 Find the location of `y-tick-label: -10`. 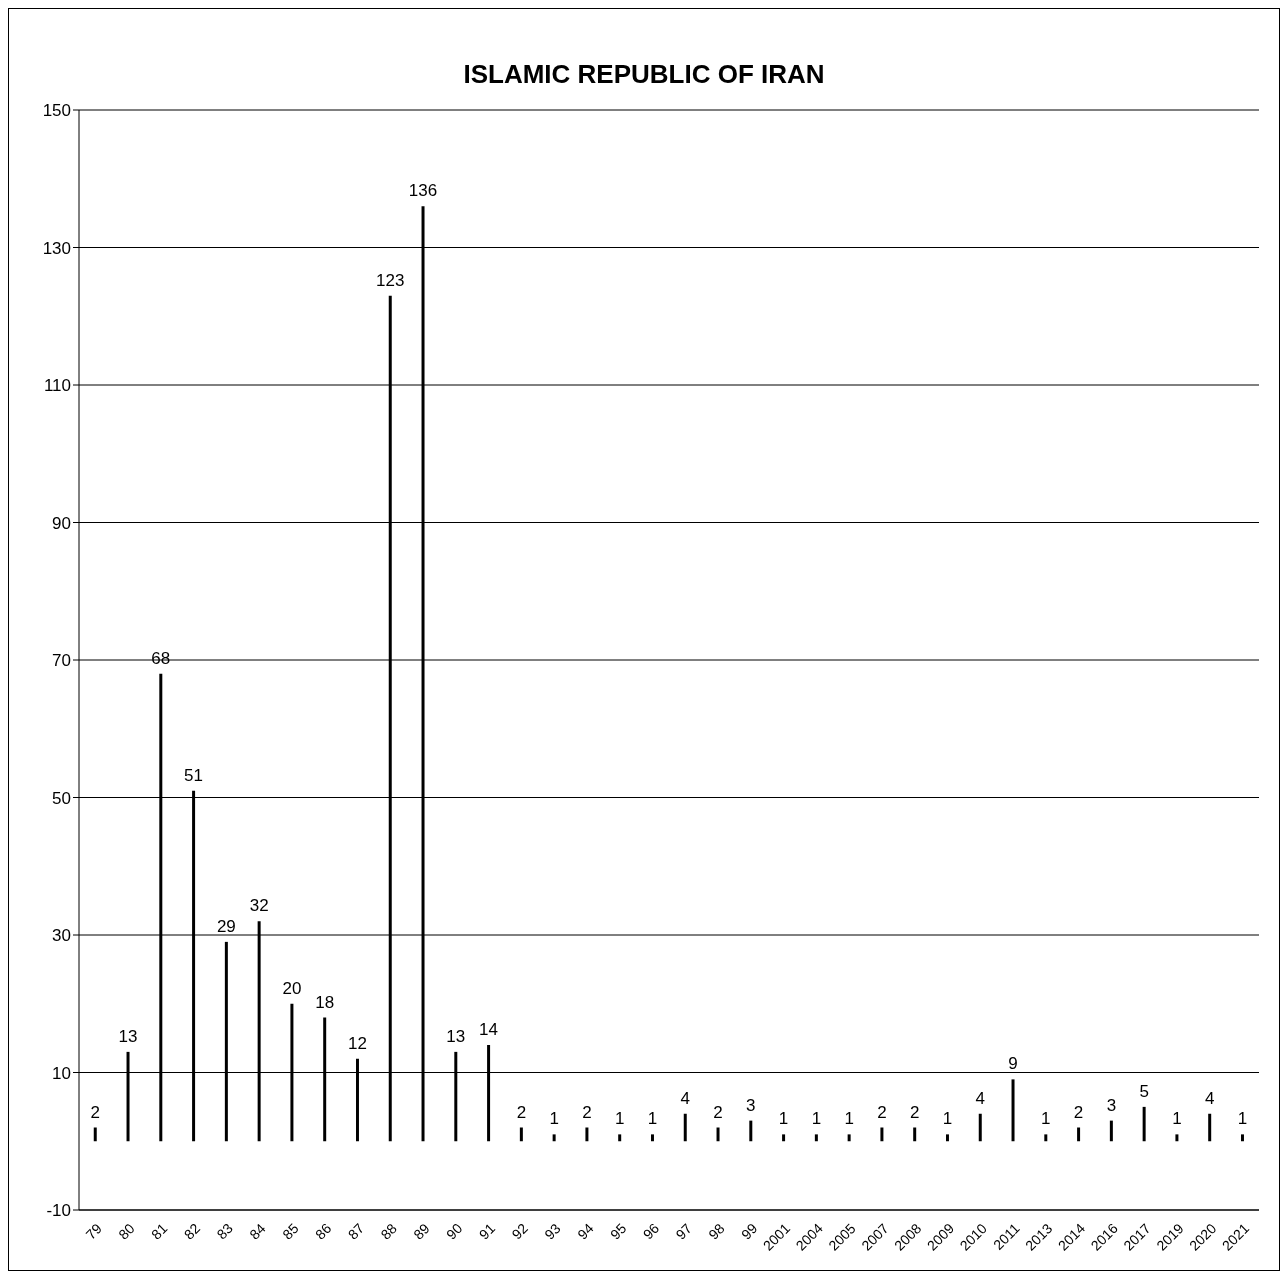

y-tick-label: -10 is located at coordinates (58, 1211).